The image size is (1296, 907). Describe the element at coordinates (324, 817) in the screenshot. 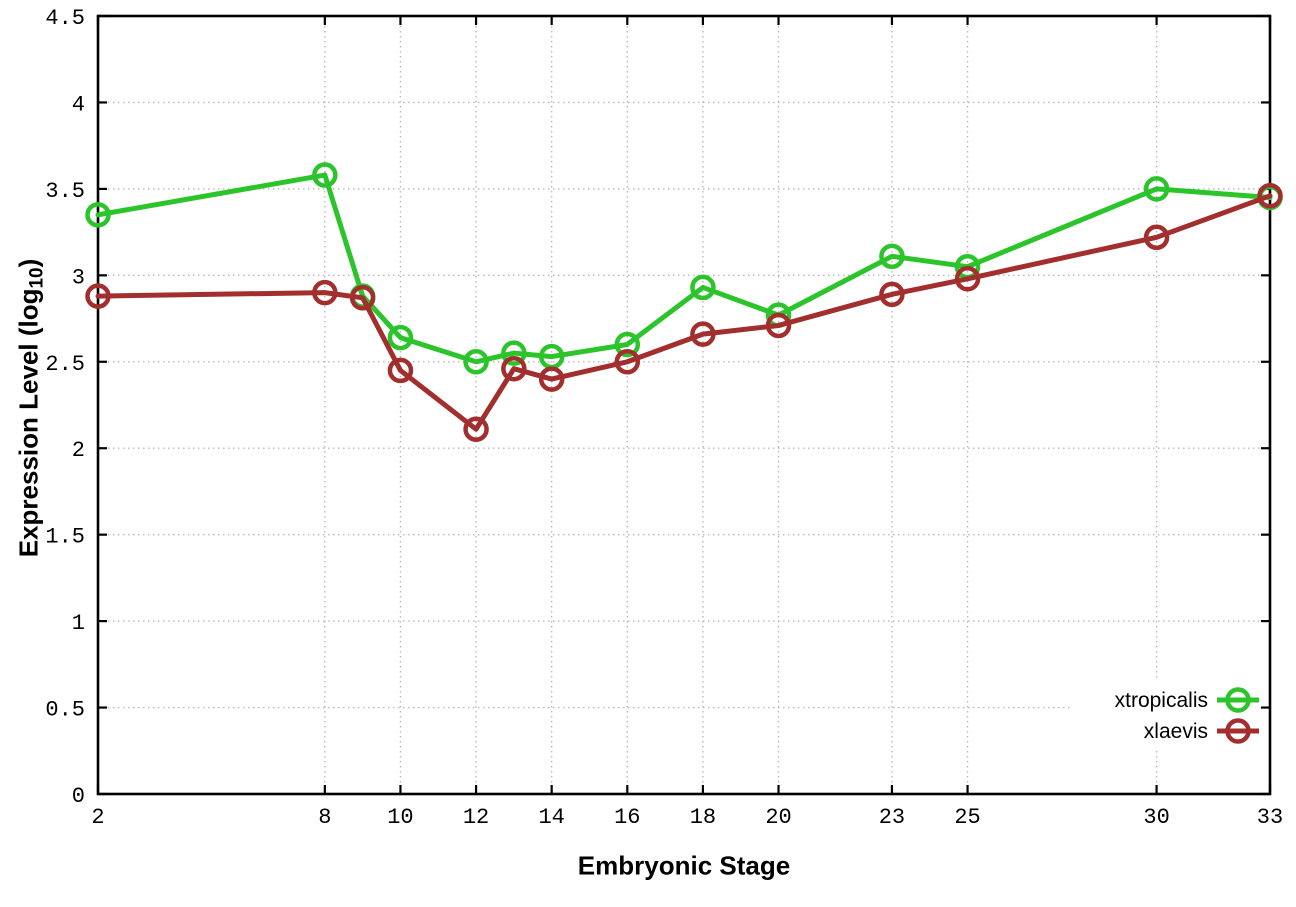

I see `x-tick-label: 8` at that location.